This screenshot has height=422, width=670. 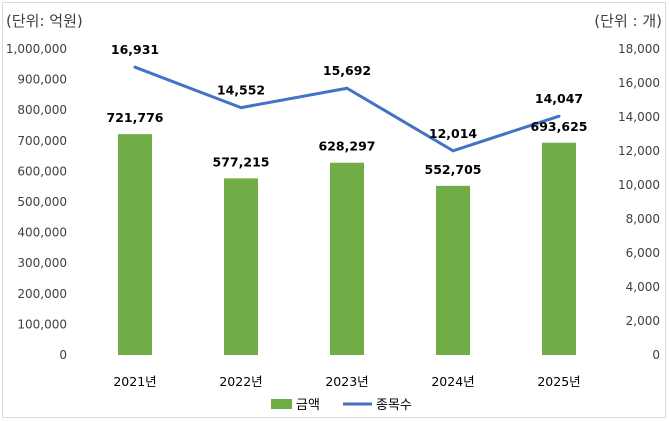 I want to click on right-tick-label: 4,000, so click(x=643, y=287).